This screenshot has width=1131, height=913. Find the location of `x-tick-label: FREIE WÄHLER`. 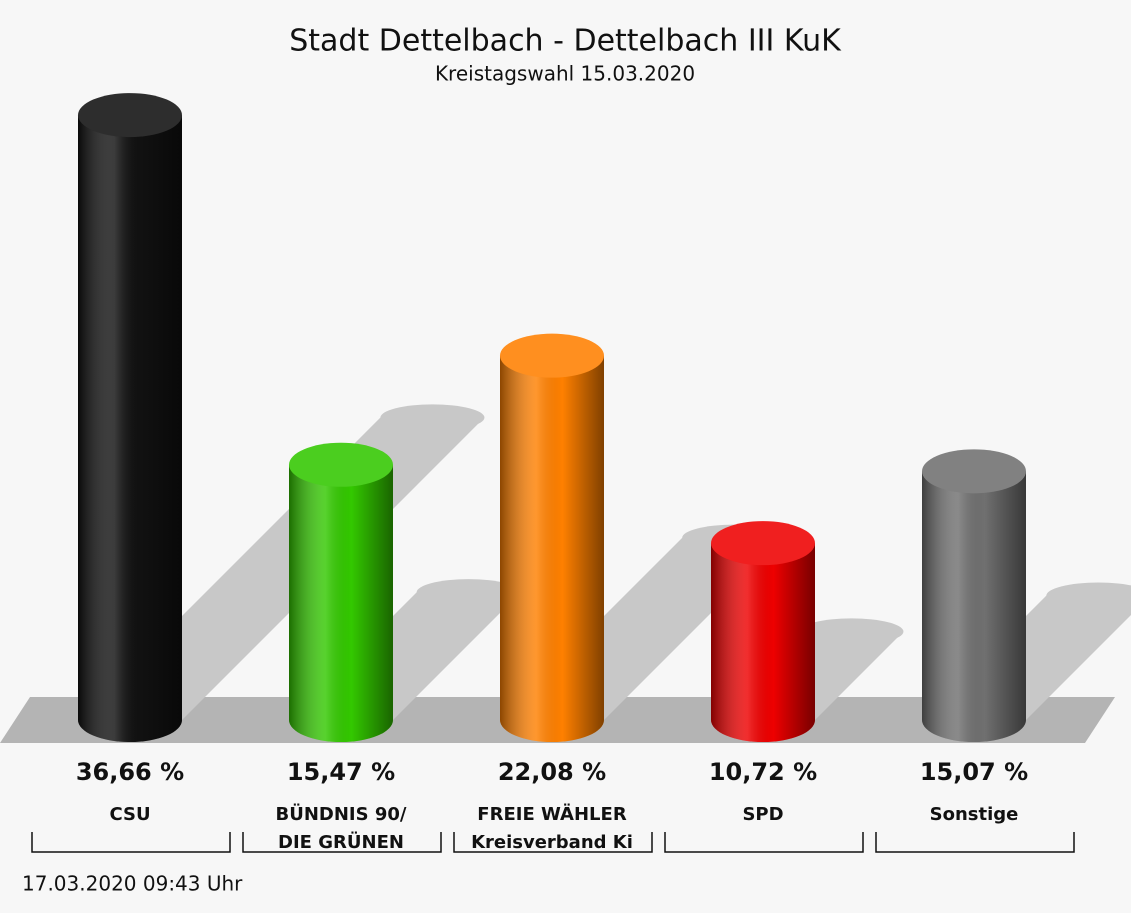

x-tick-label: FREIE WÄHLER is located at coordinates (552, 814).